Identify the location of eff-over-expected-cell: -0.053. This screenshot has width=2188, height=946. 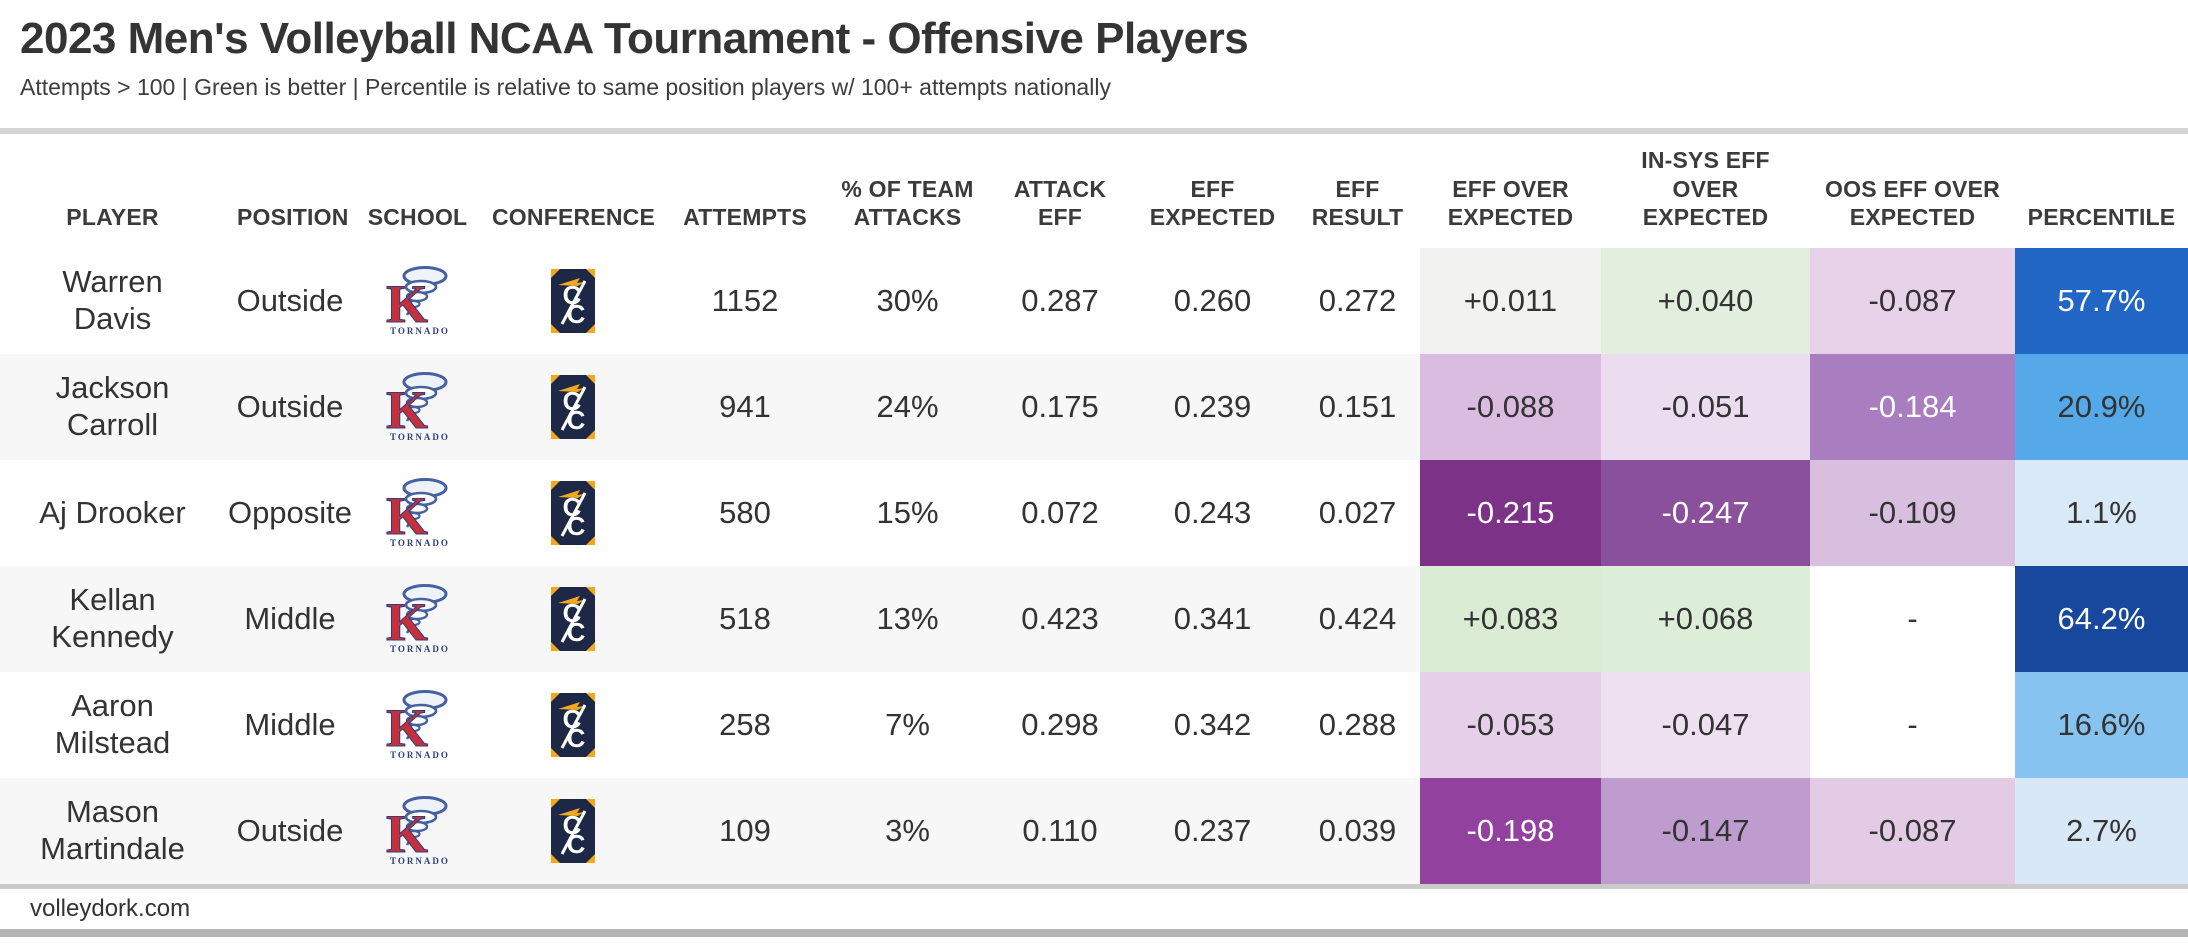
(1510, 725).